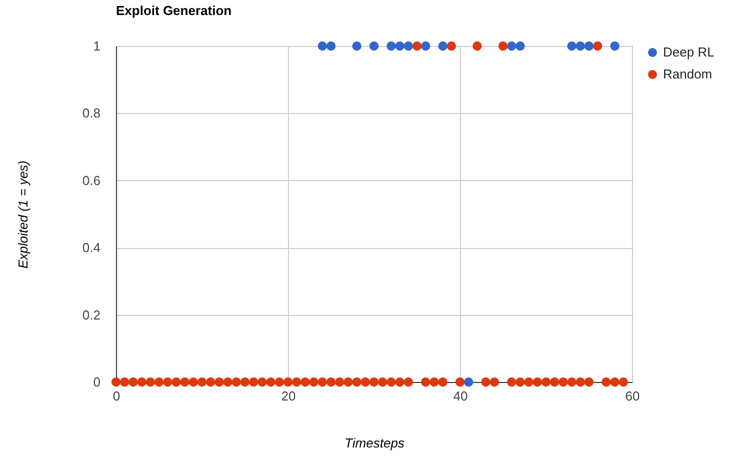 This screenshot has width=740, height=459. Describe the element at coordinates (96, 46) in the screenshot. I see `y-tick-label: 1` at that location.